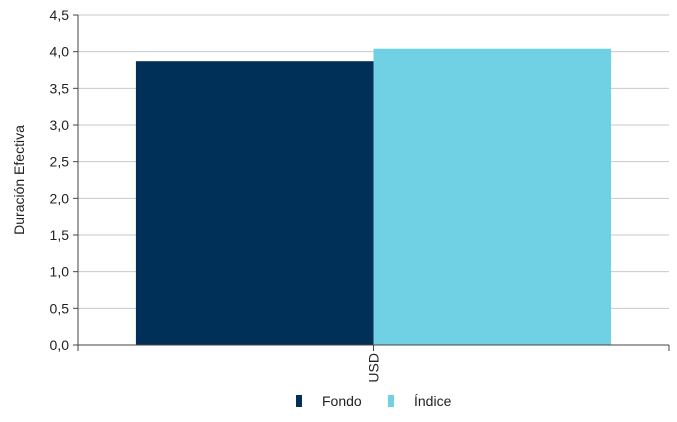 The height and width of the screenshot is (422, 677). I want to click on legend-item-fondo: Fondo, so click(329, 401).